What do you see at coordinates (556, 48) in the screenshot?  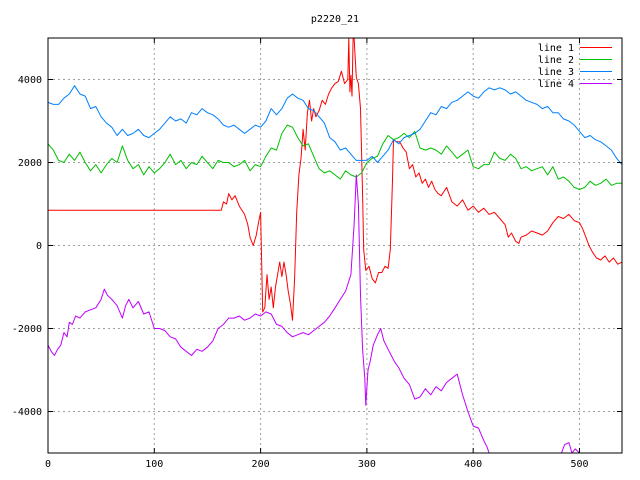 I see `legend-label: line 1` at bounding box center [556, 48].